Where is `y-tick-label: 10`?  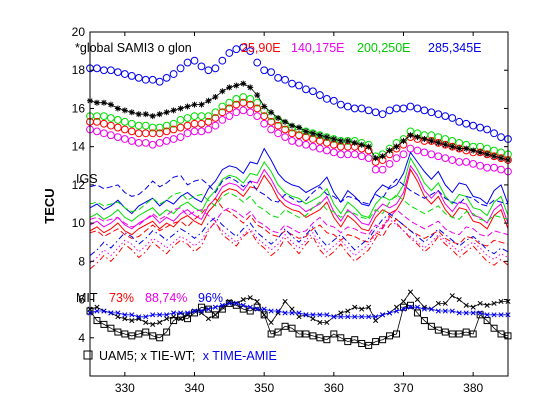
y-tick-label: 10 is located at coordinates (79, 223).